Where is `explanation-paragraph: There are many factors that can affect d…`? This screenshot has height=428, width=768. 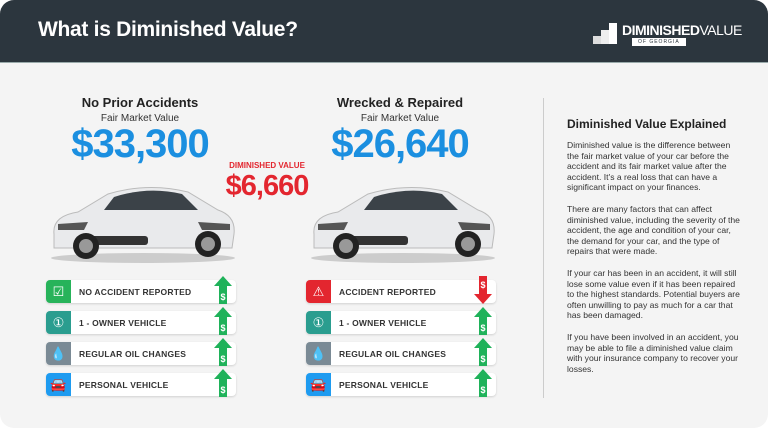 explanation-paragraph: There are many factors that can affect d… is located at coordinates (653, 230).